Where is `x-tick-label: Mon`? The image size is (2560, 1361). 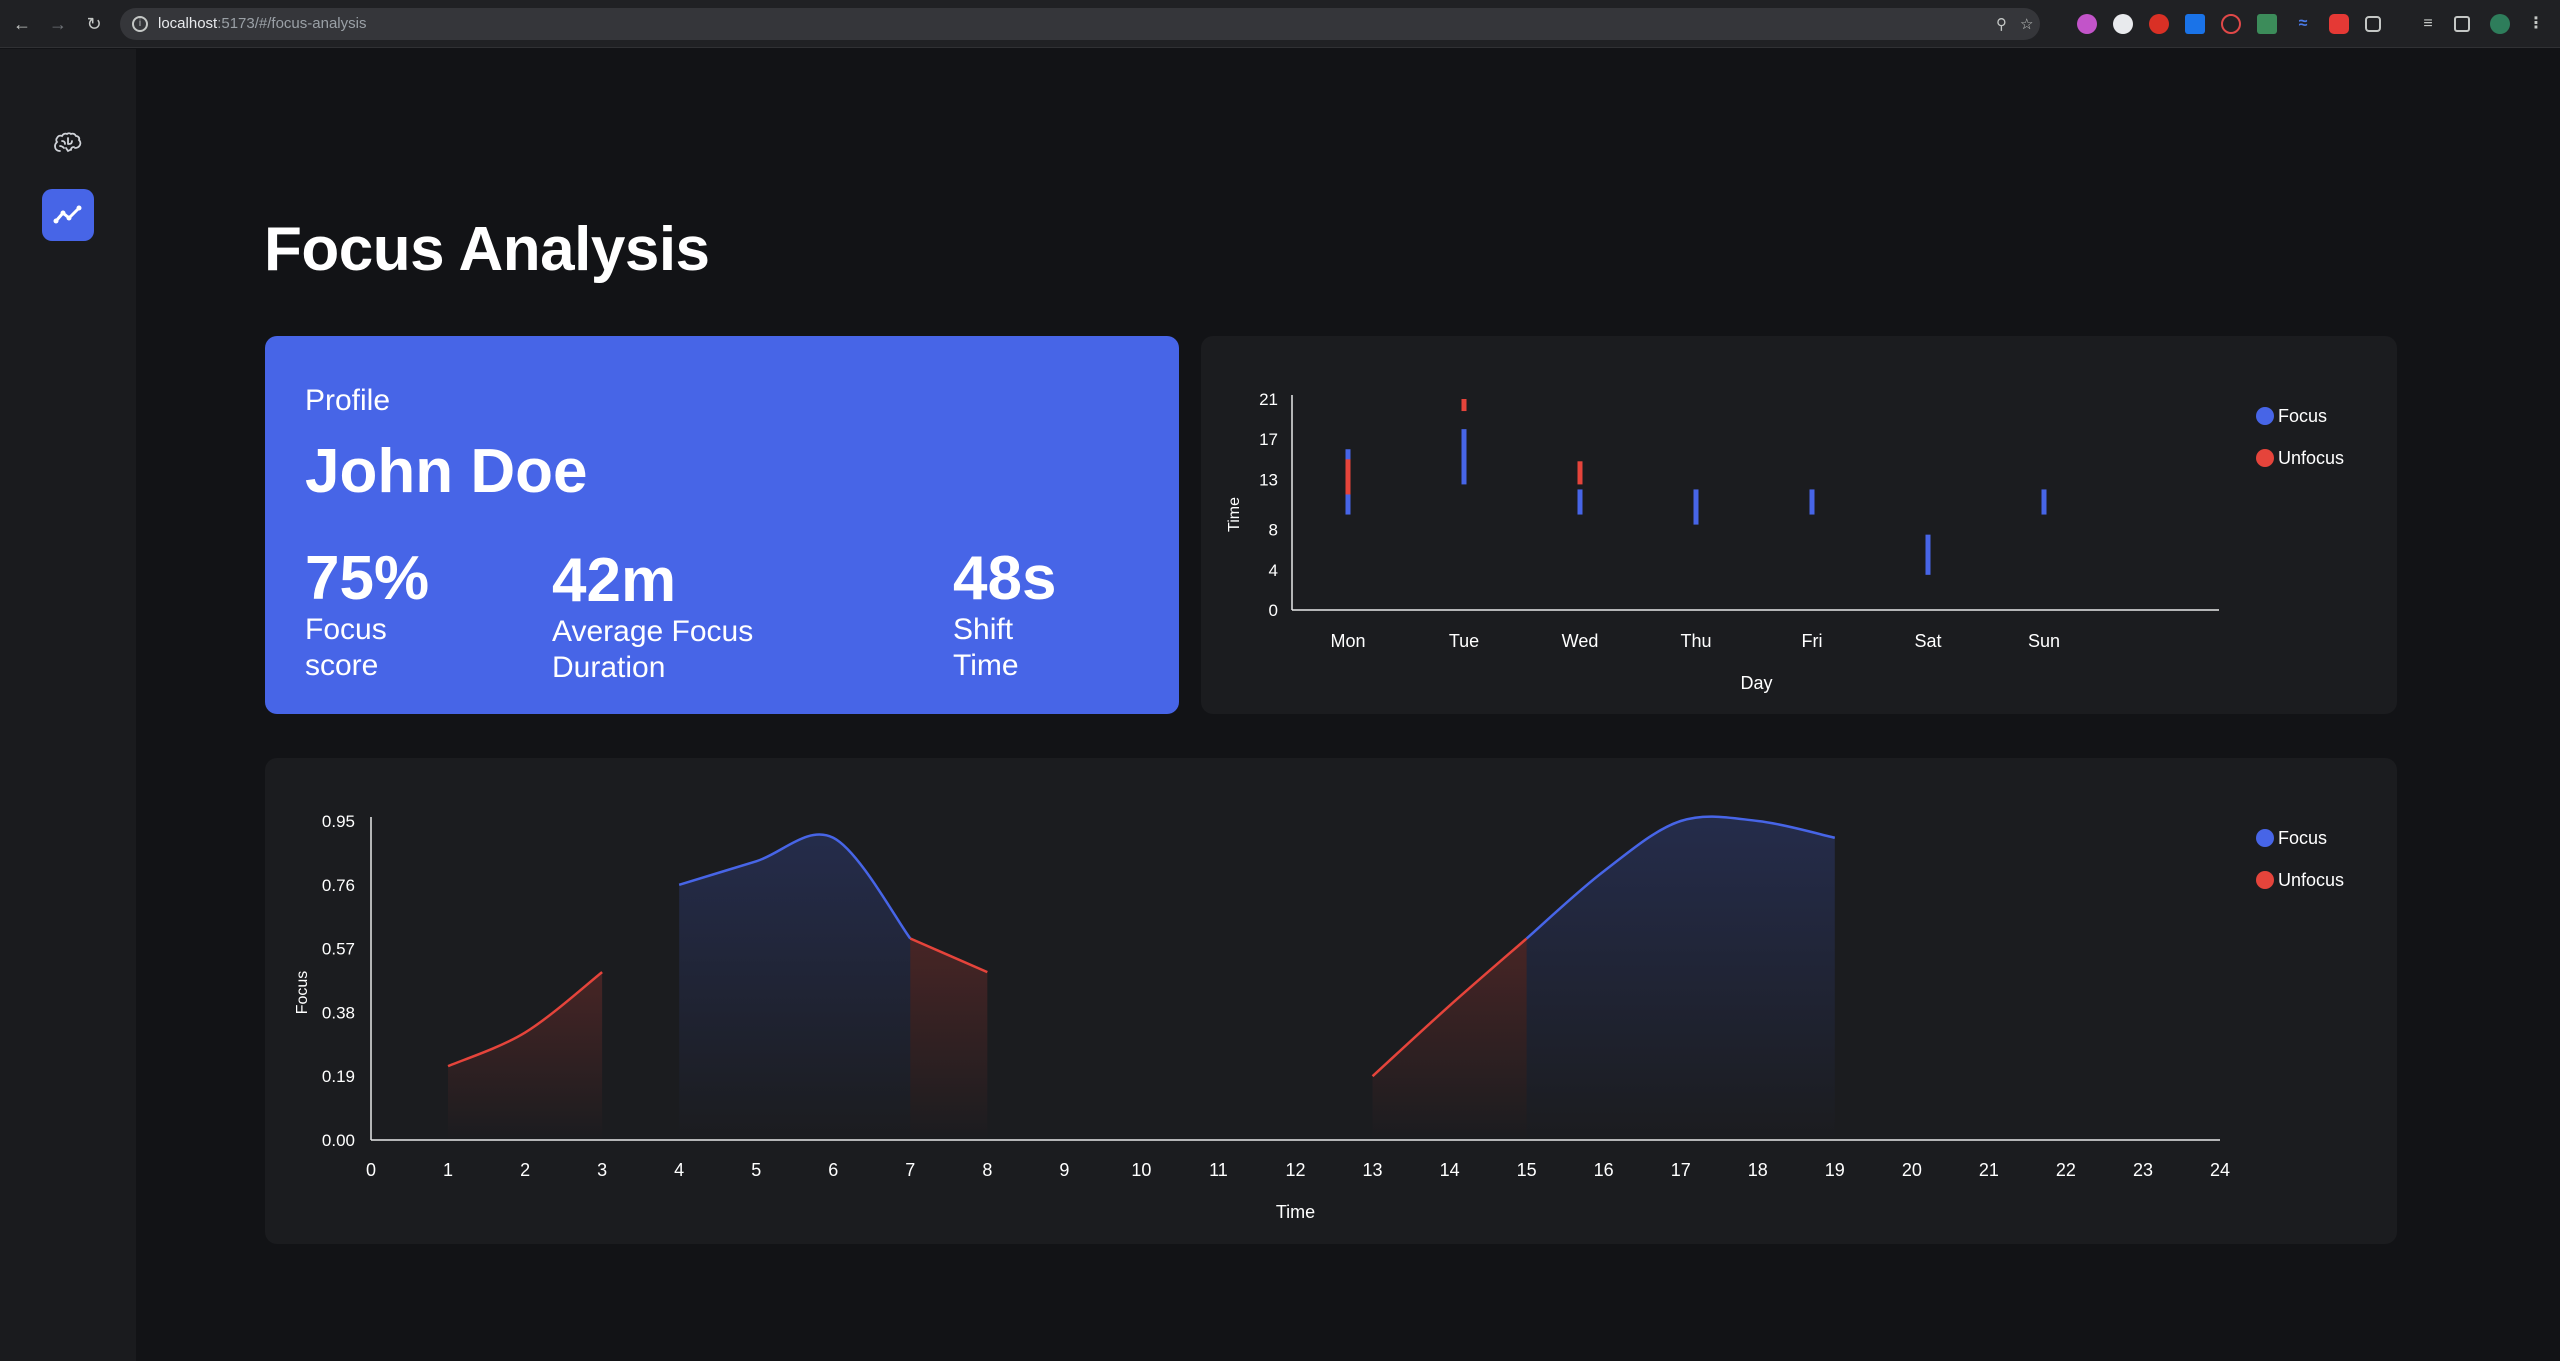
x-tick-label: Mon is located at coordinates (1347, 641).